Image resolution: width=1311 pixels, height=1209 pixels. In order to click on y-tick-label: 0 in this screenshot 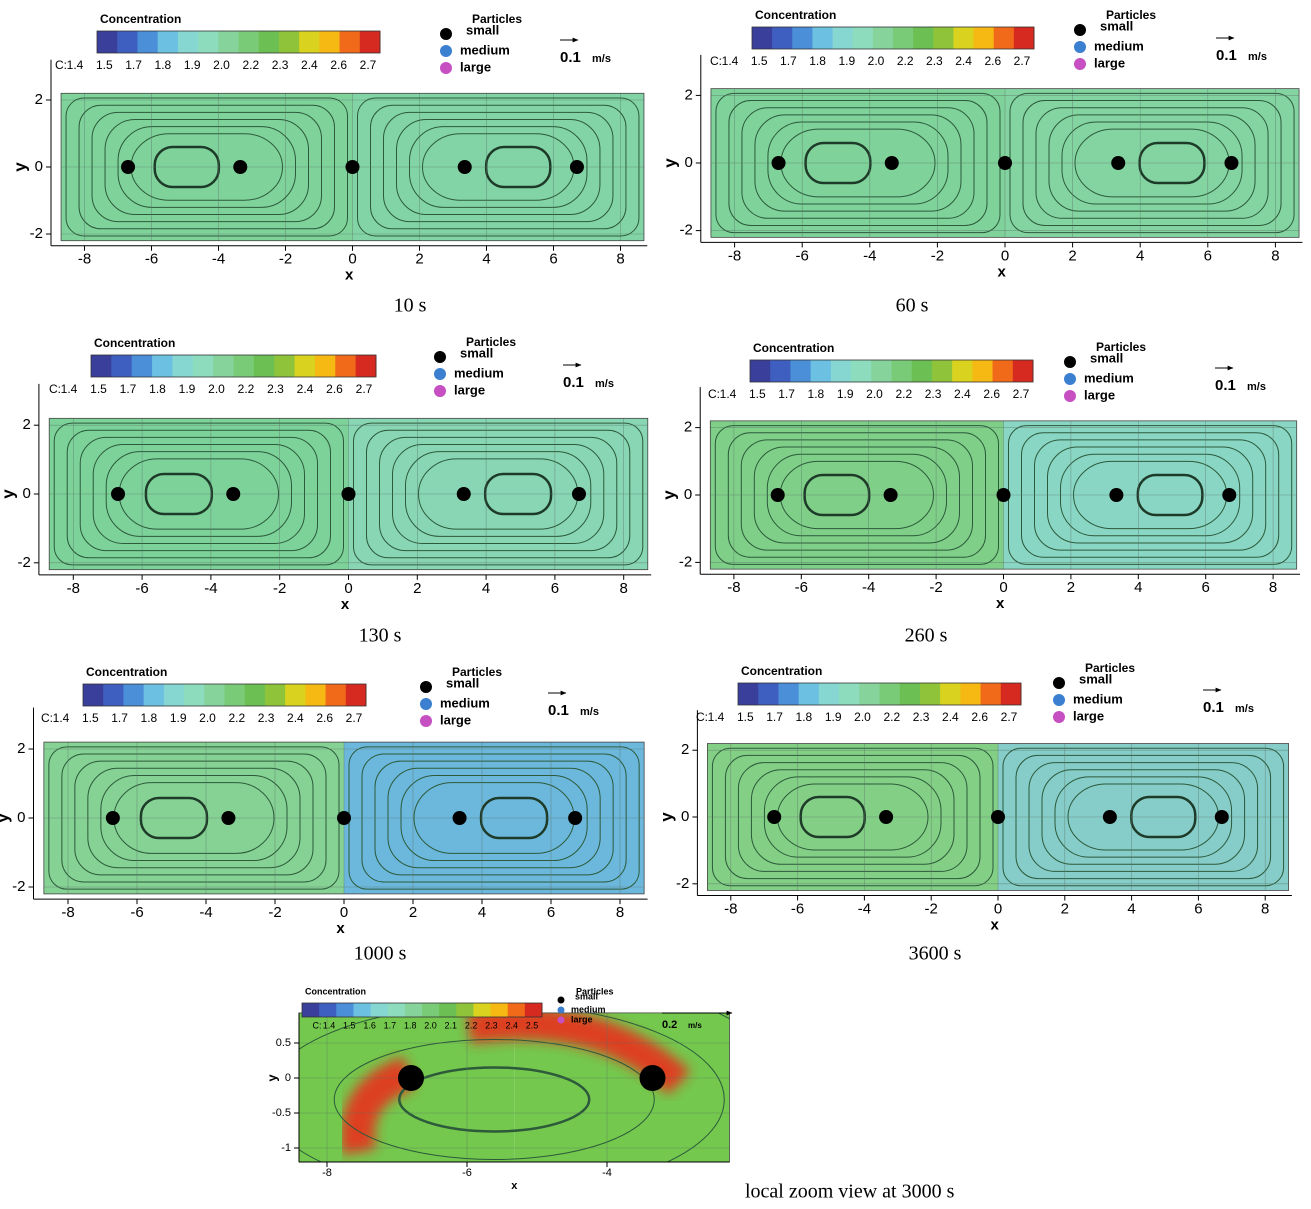, I will do `click(288, 1078)`.